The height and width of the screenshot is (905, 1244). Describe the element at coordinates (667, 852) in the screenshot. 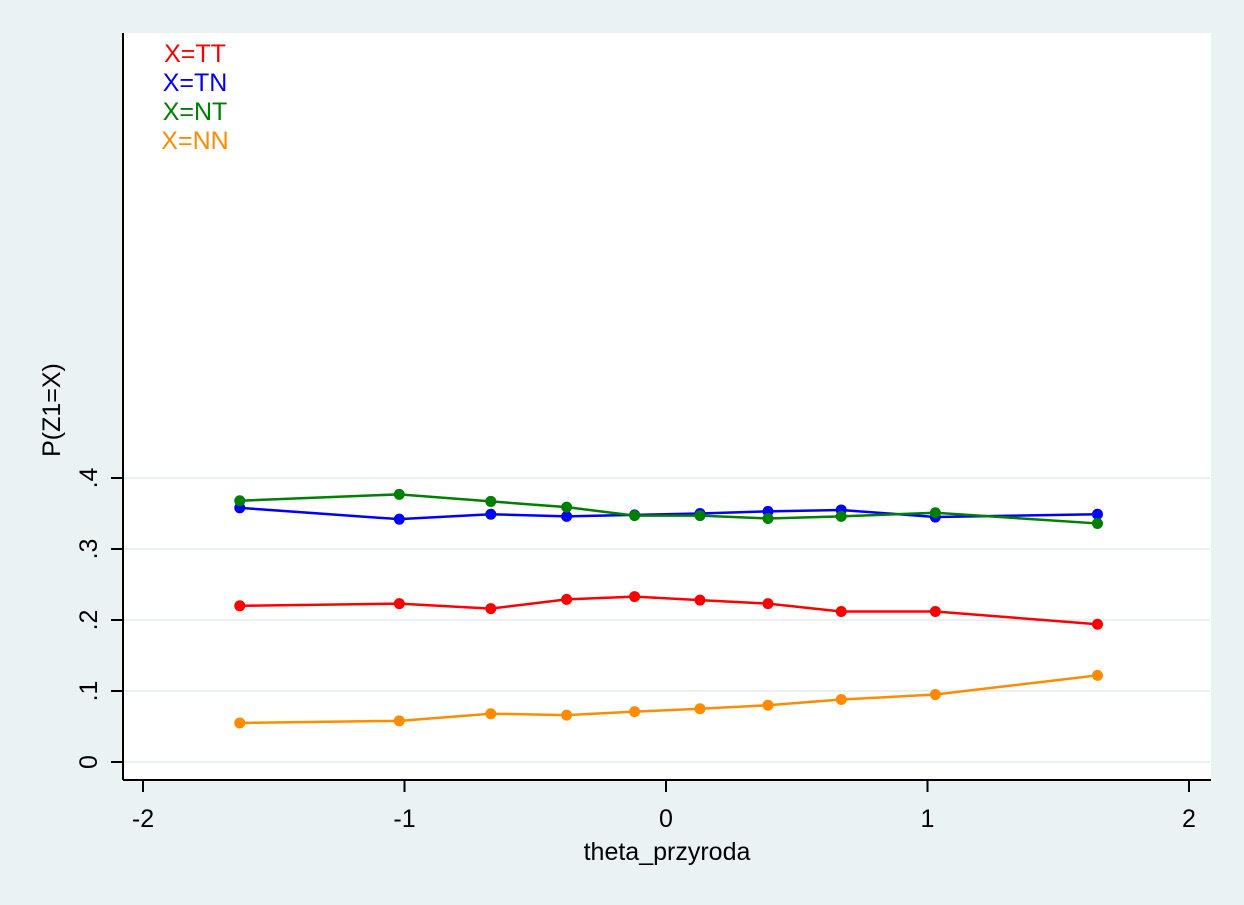

I see `x-axis-label: theta_przyroda` at that location.